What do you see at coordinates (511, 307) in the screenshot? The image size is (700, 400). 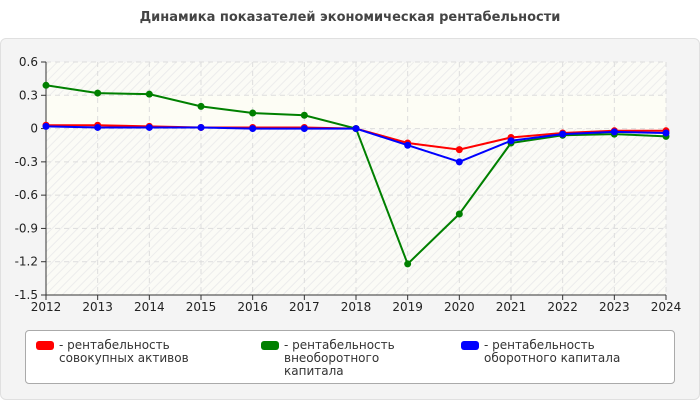 I see `x-tick-label: 2021` at bounding box center [511, 307].